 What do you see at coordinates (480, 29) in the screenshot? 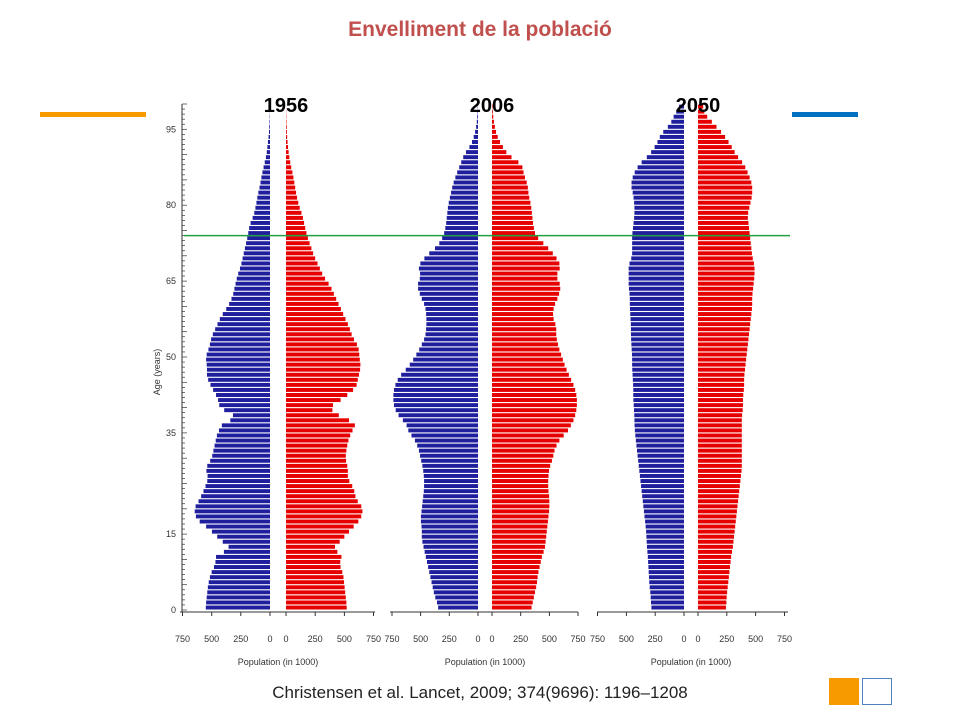
I see `slide-title: Envelliment de la població` at bounding box center [480, 29].